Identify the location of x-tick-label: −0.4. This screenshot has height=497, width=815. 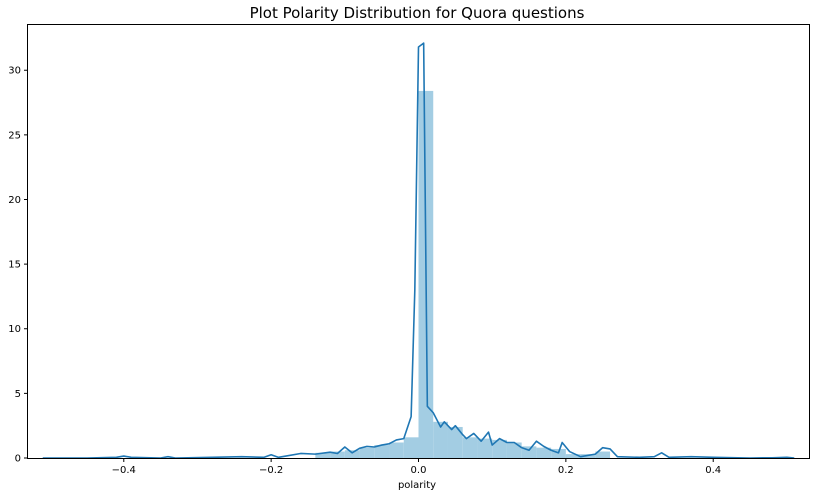
(124, 470).